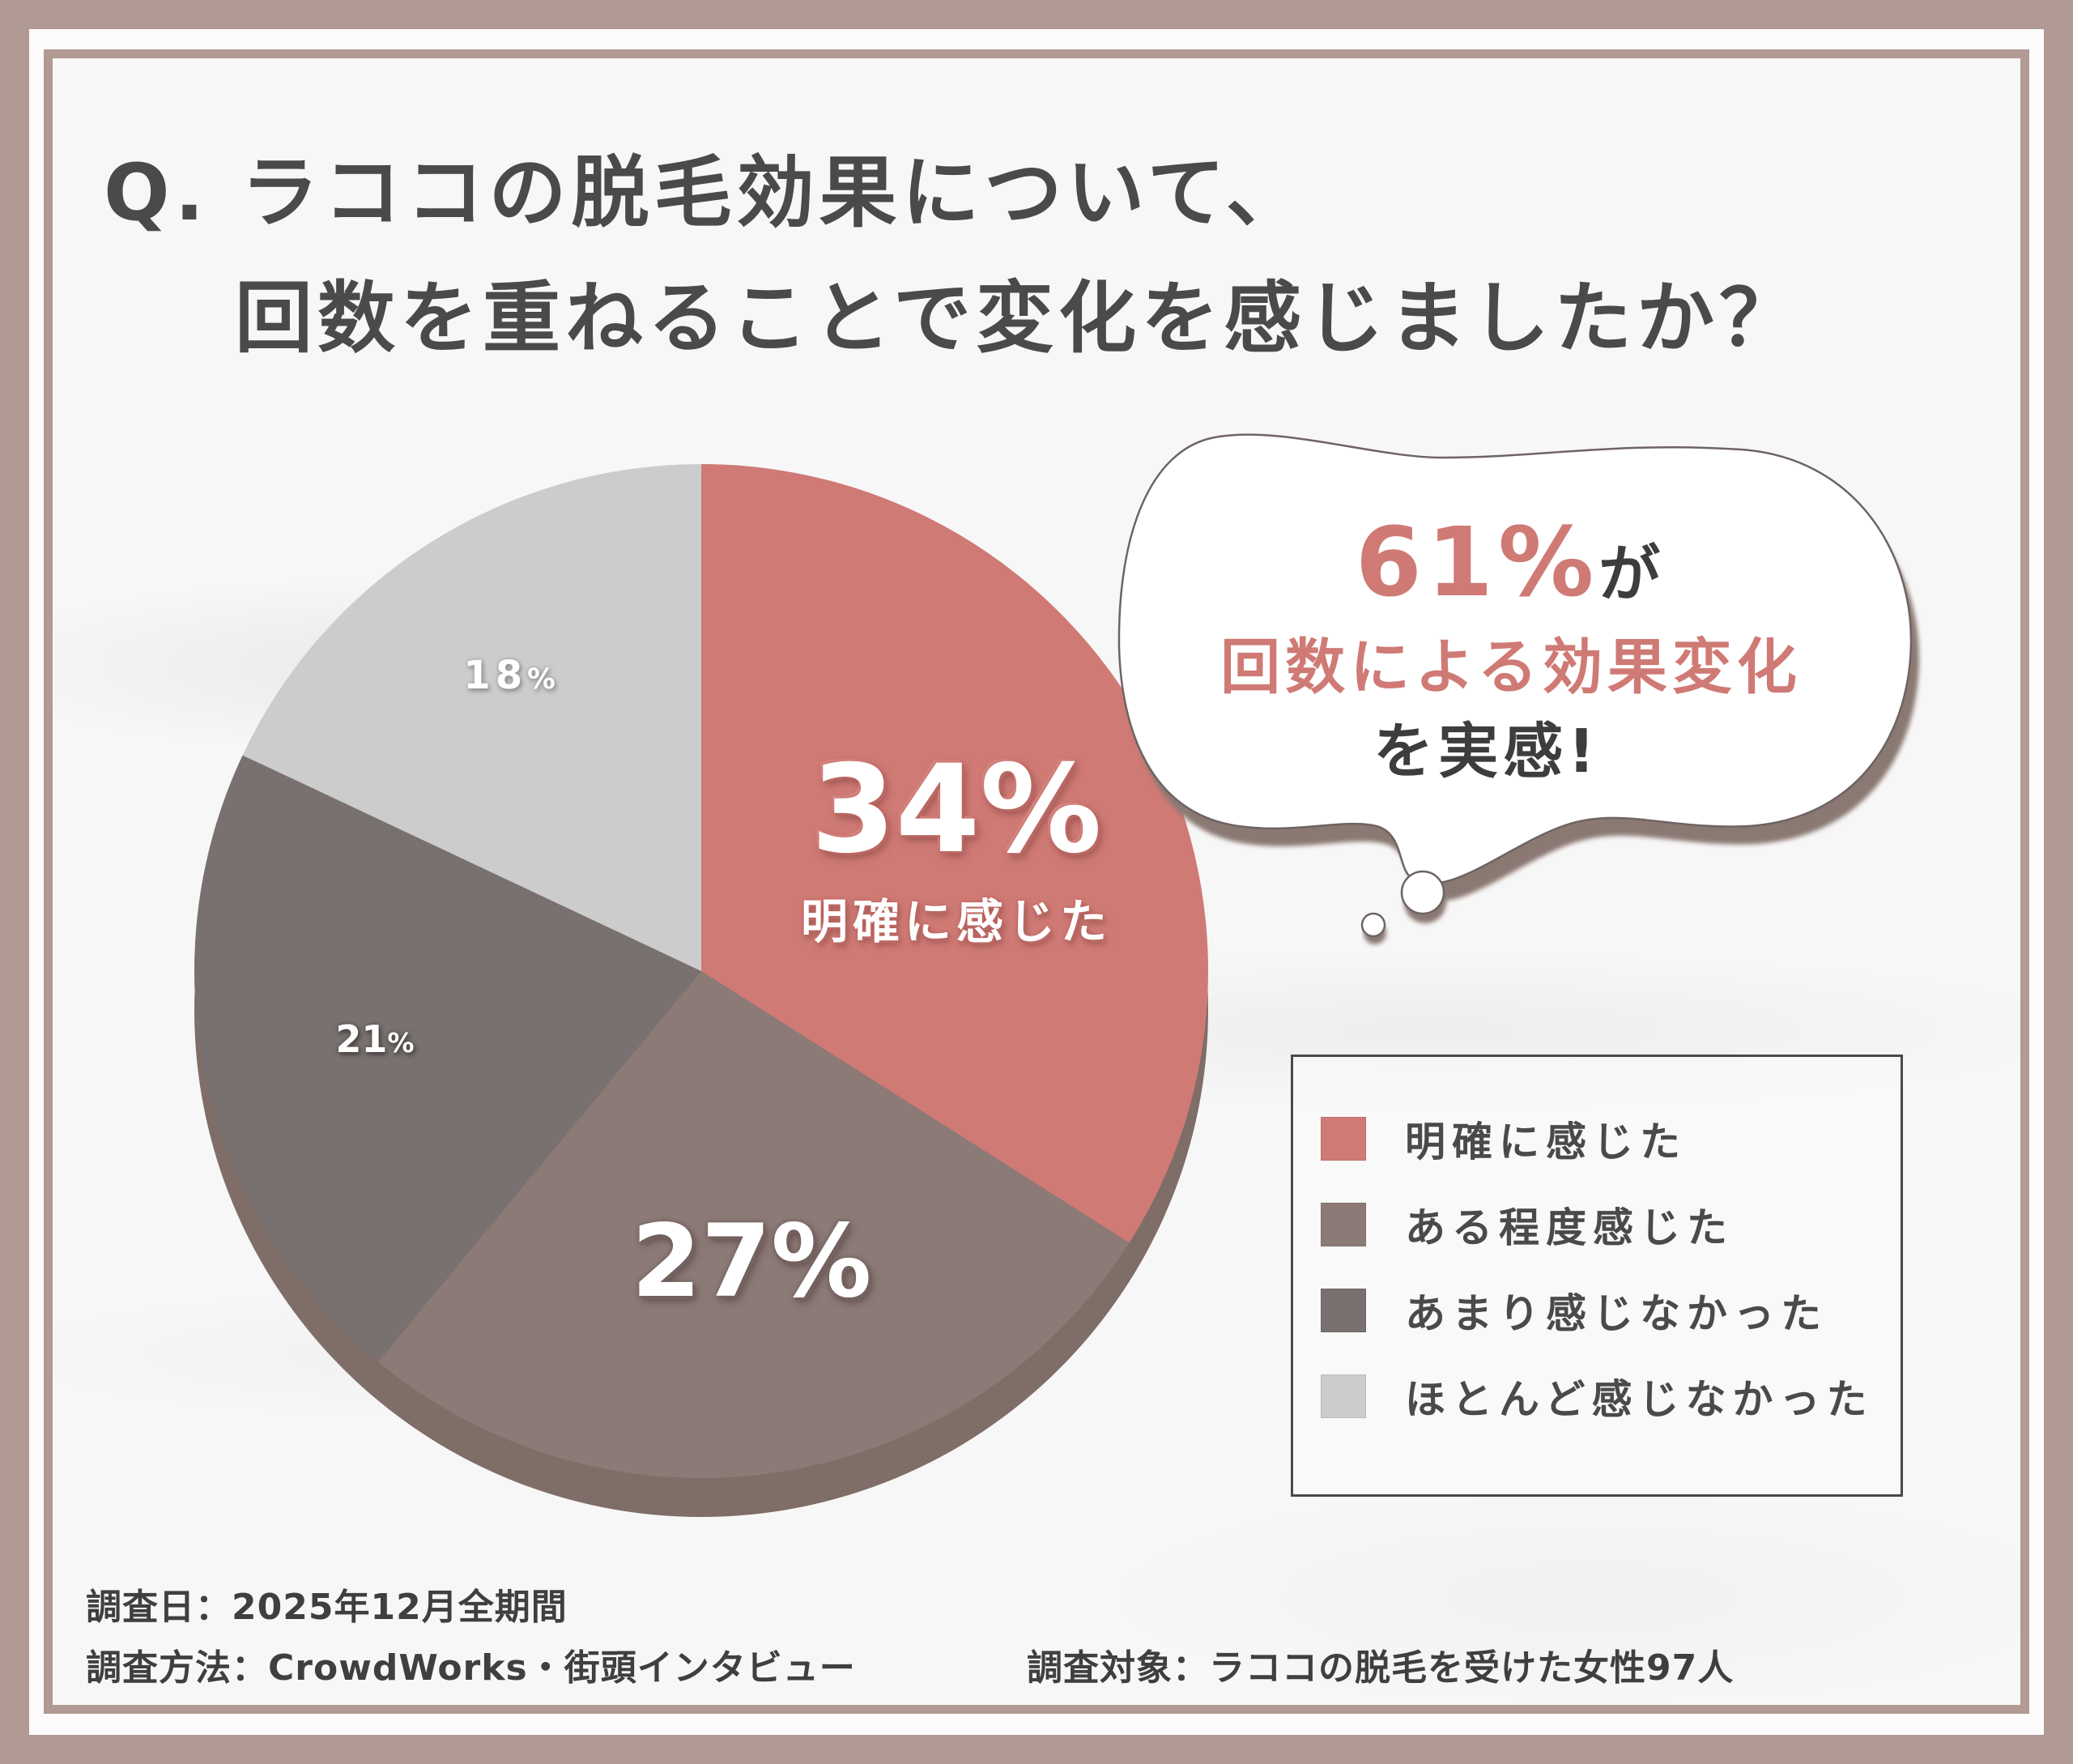 The height and width of the screenshot is (1764, 2073). I want to click on slice-label-27-percent: %, so click(821, 1262).